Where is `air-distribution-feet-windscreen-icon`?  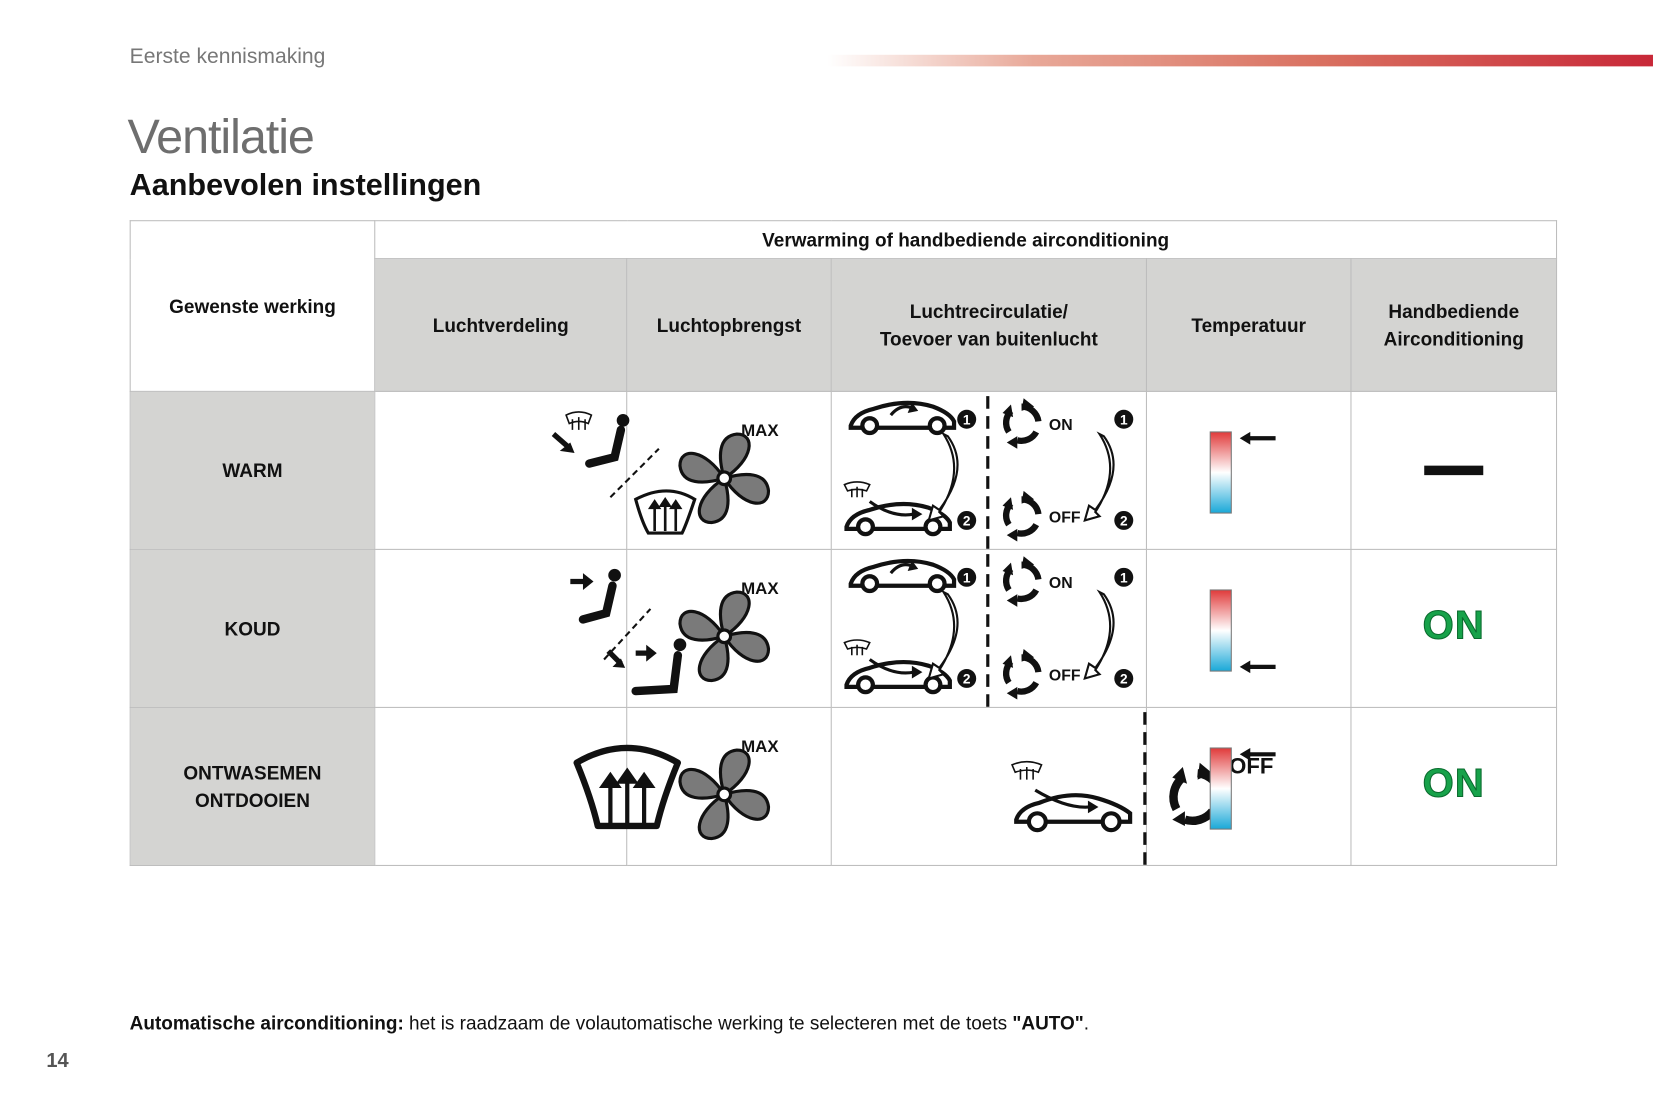
air-distribution-feet-windscreen-icon is located at coordinates (624, 473).